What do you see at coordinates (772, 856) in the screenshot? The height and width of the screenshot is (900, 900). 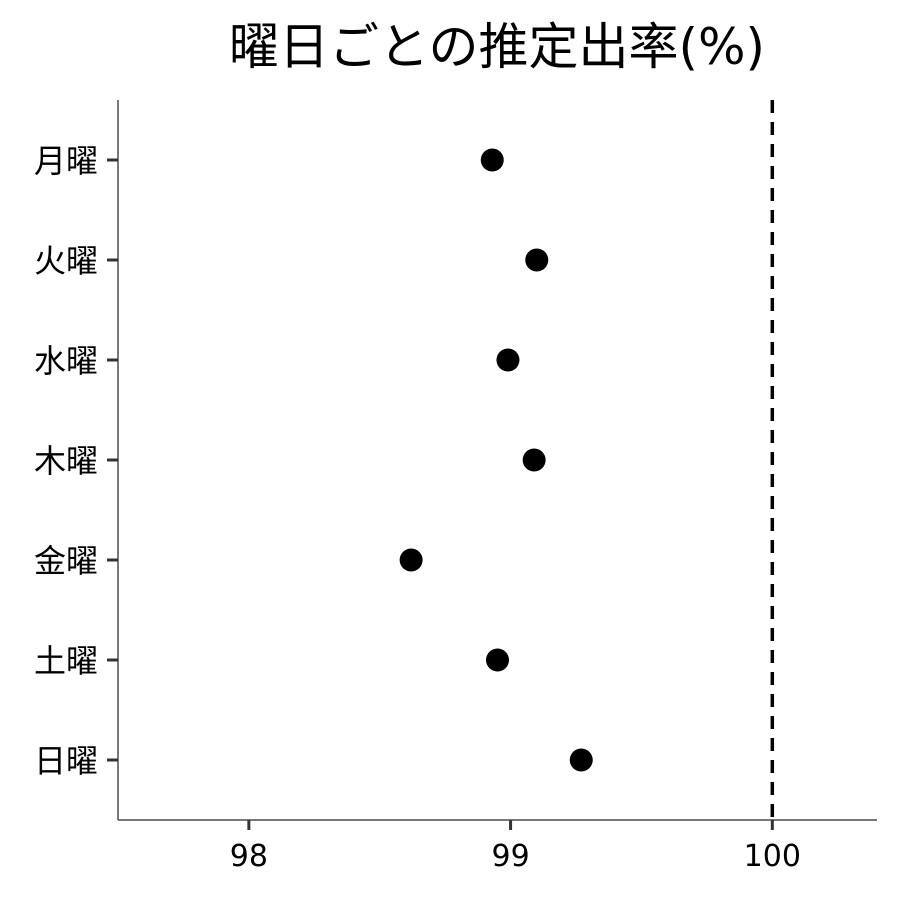 I see `x-tick-label: 100` at bounding box center [772, 856].